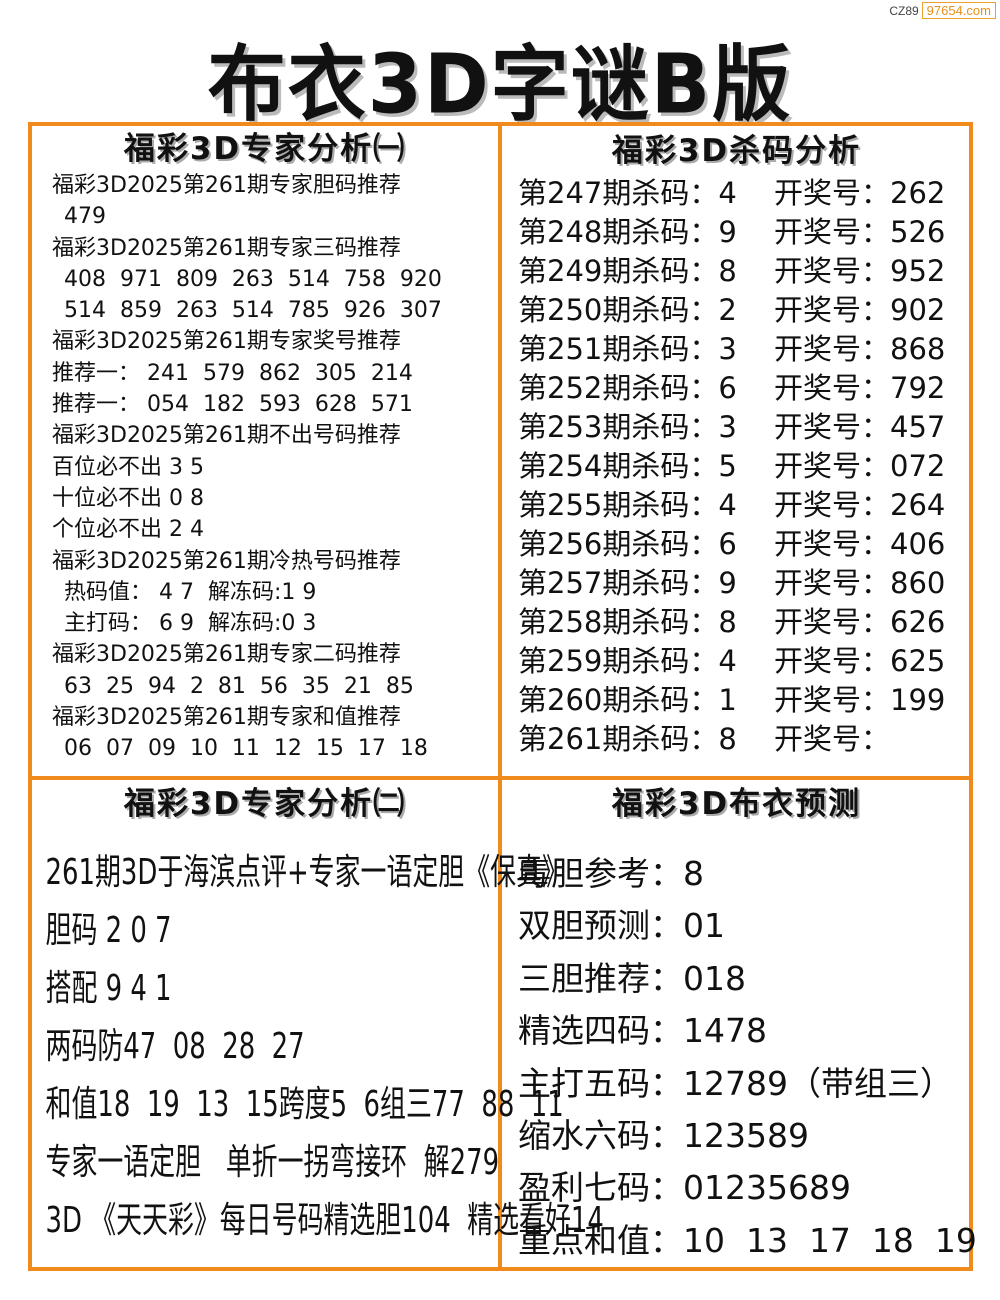 This screenshot has height=1300, width=1000. Describe the element at coordinates (860, 349) in the screenshot. I see `draw-number: 开奖号：868` at that location.